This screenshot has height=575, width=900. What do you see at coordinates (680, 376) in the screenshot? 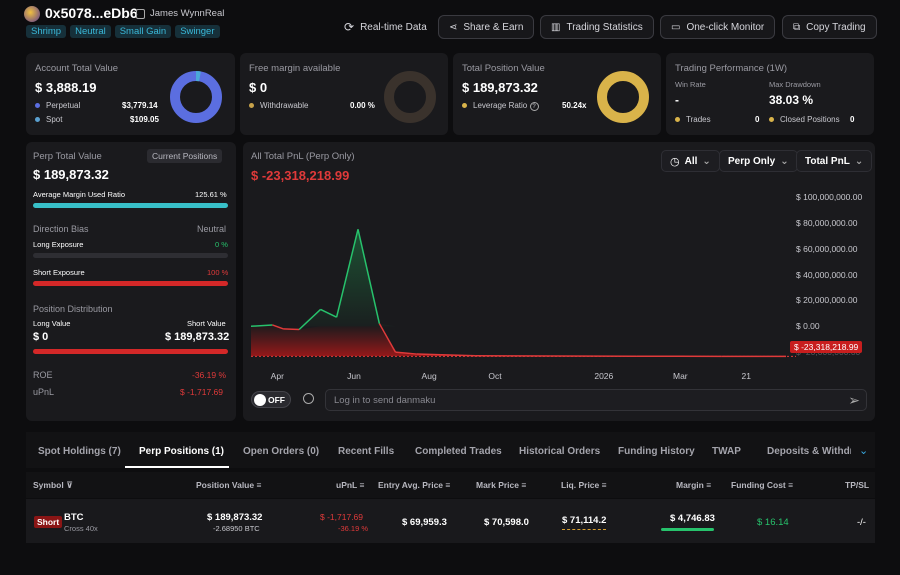
I see `x-tick-label: Mar` at bounding box center [680, 376].